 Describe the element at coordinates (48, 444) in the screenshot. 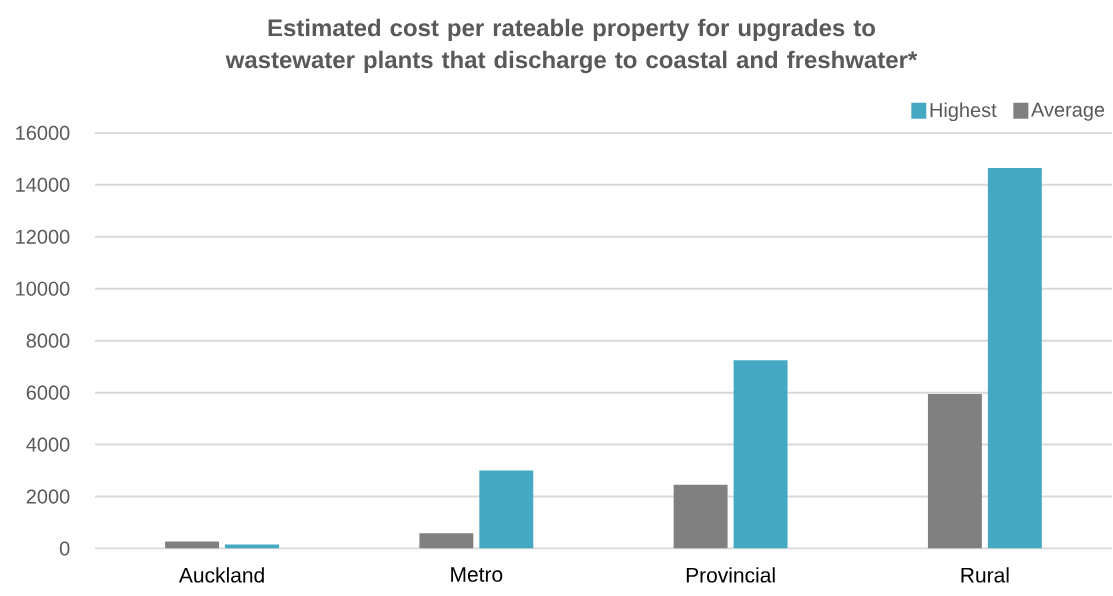

I see `y-tick-label: 4000` at that location.